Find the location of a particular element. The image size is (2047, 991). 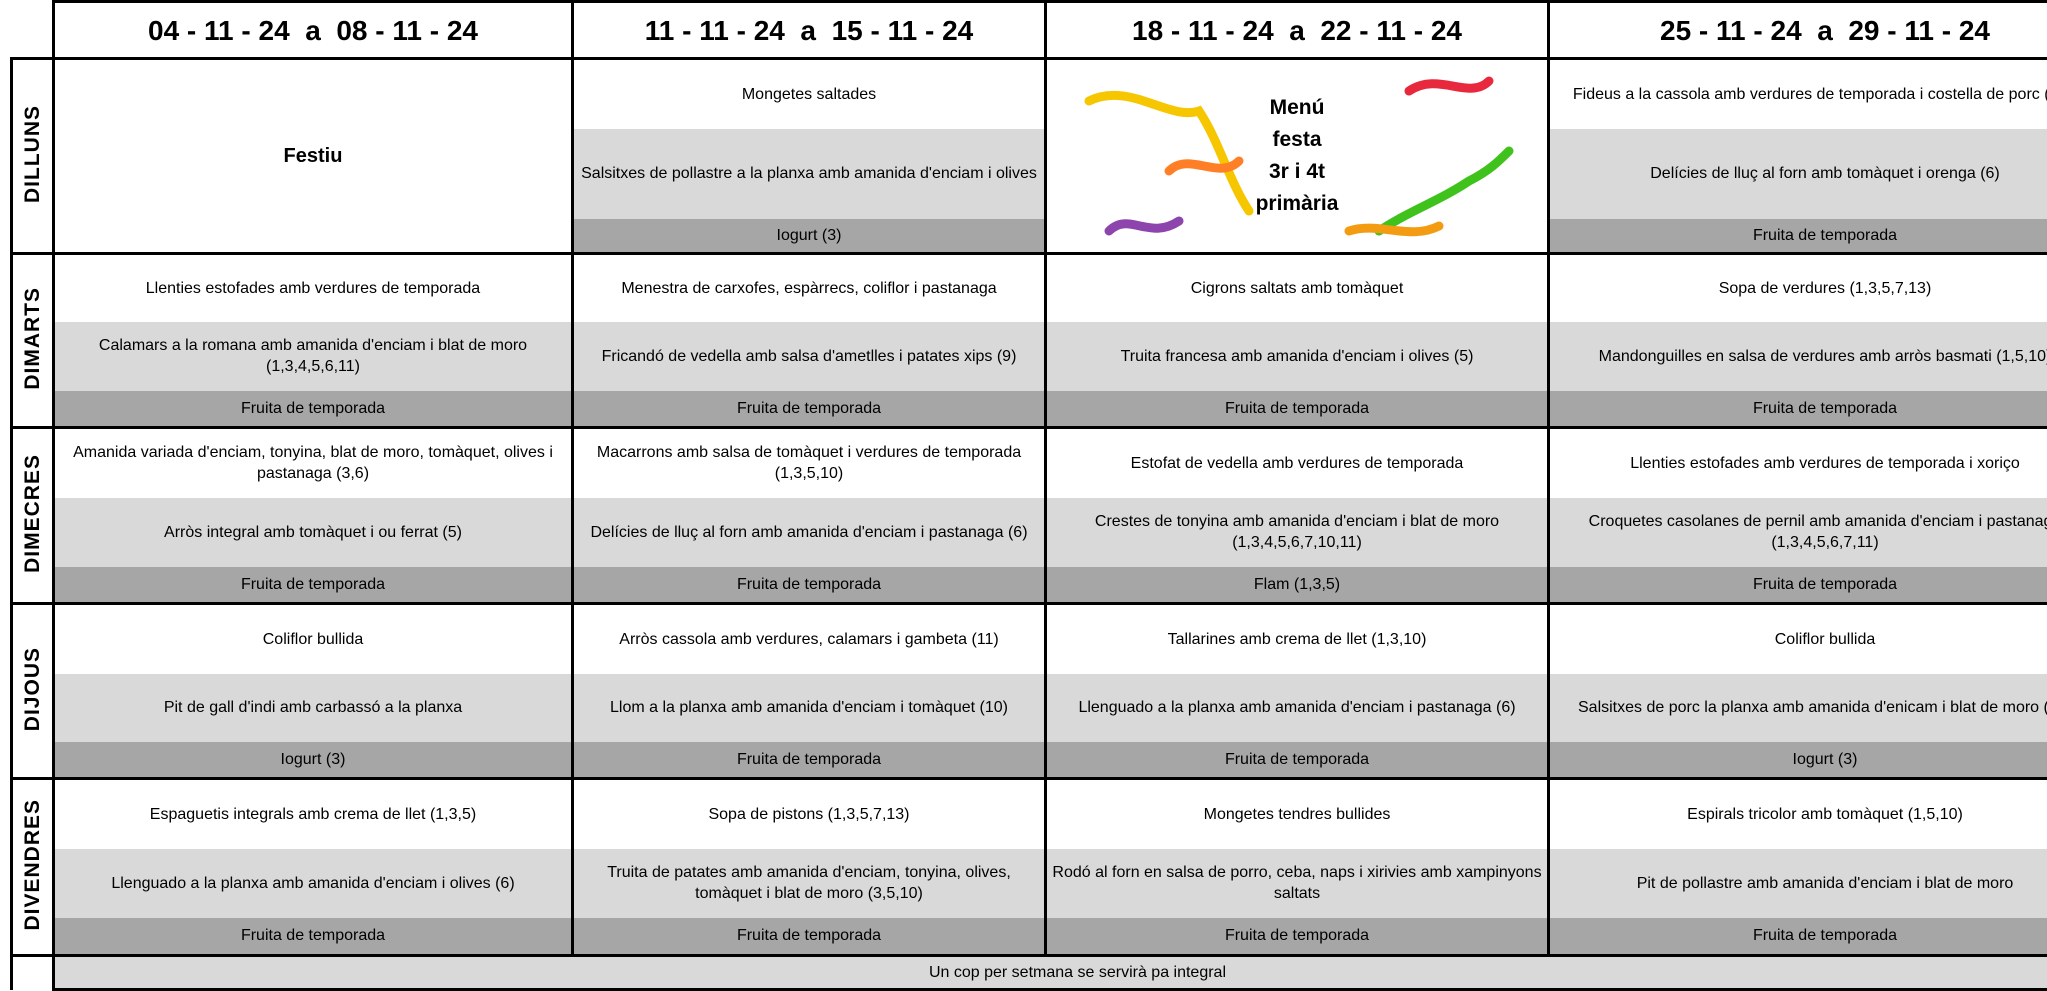

week-header: 04 - 11 - 24 a 08 - 11 - 24 is located at coordinates (313, 30).